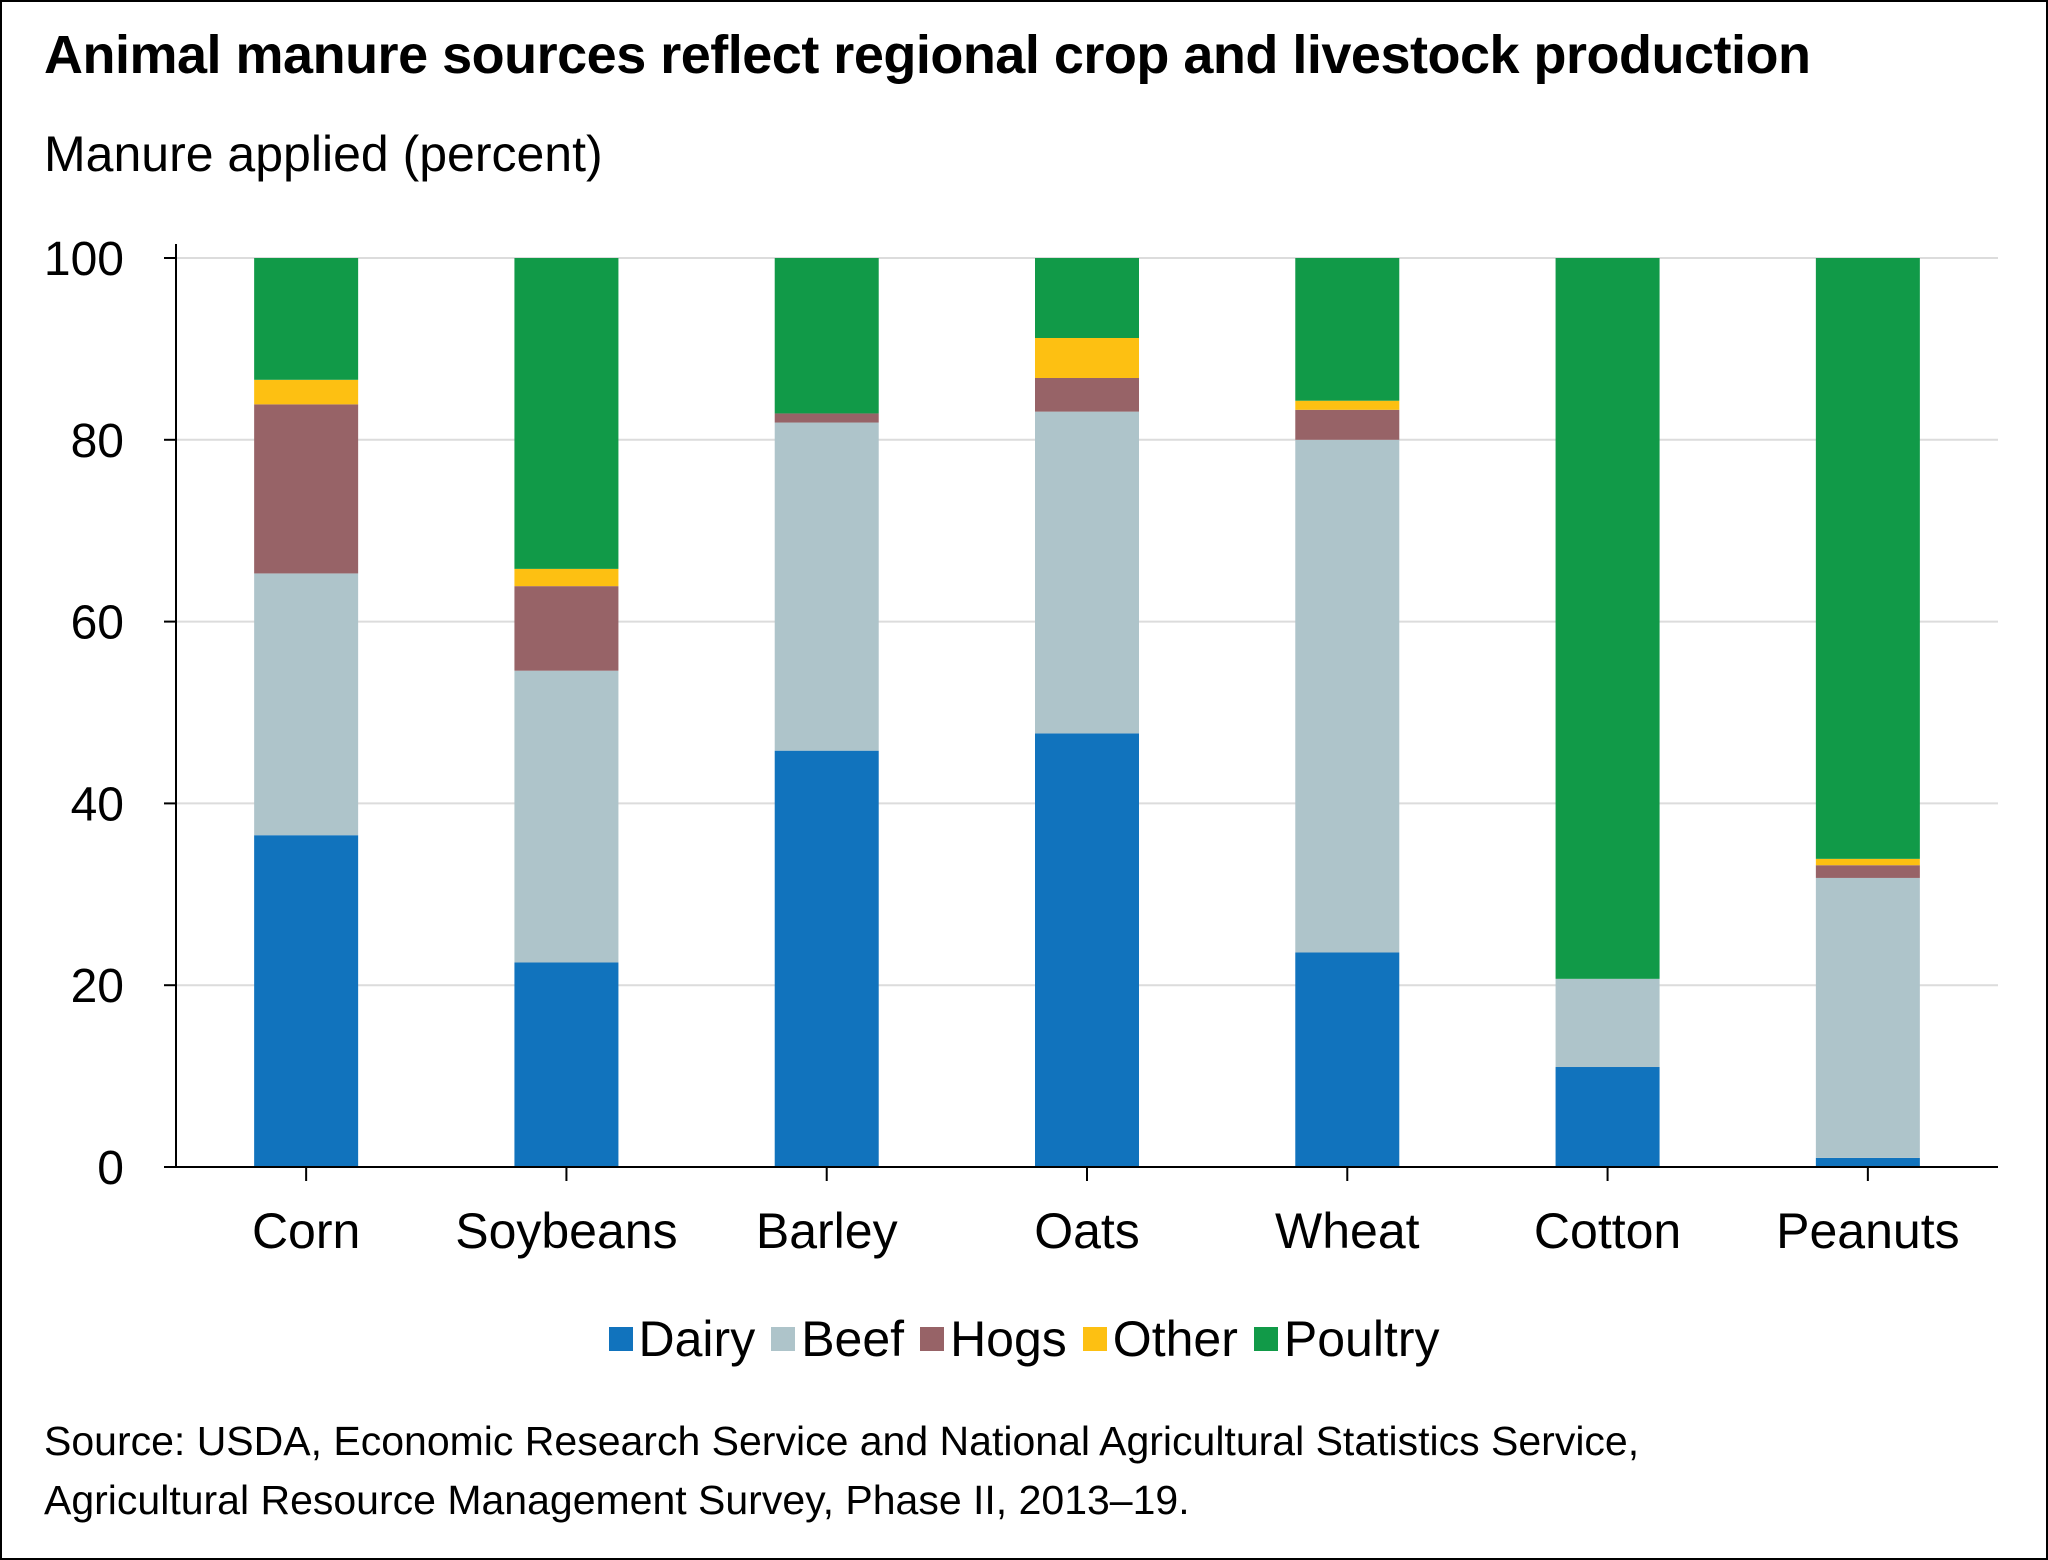 This screenshot has width=2048, height=1560. Describe the element at coordinates (566, 413) in the screenshot. I see `bar-soybeans-poultry` at that location.